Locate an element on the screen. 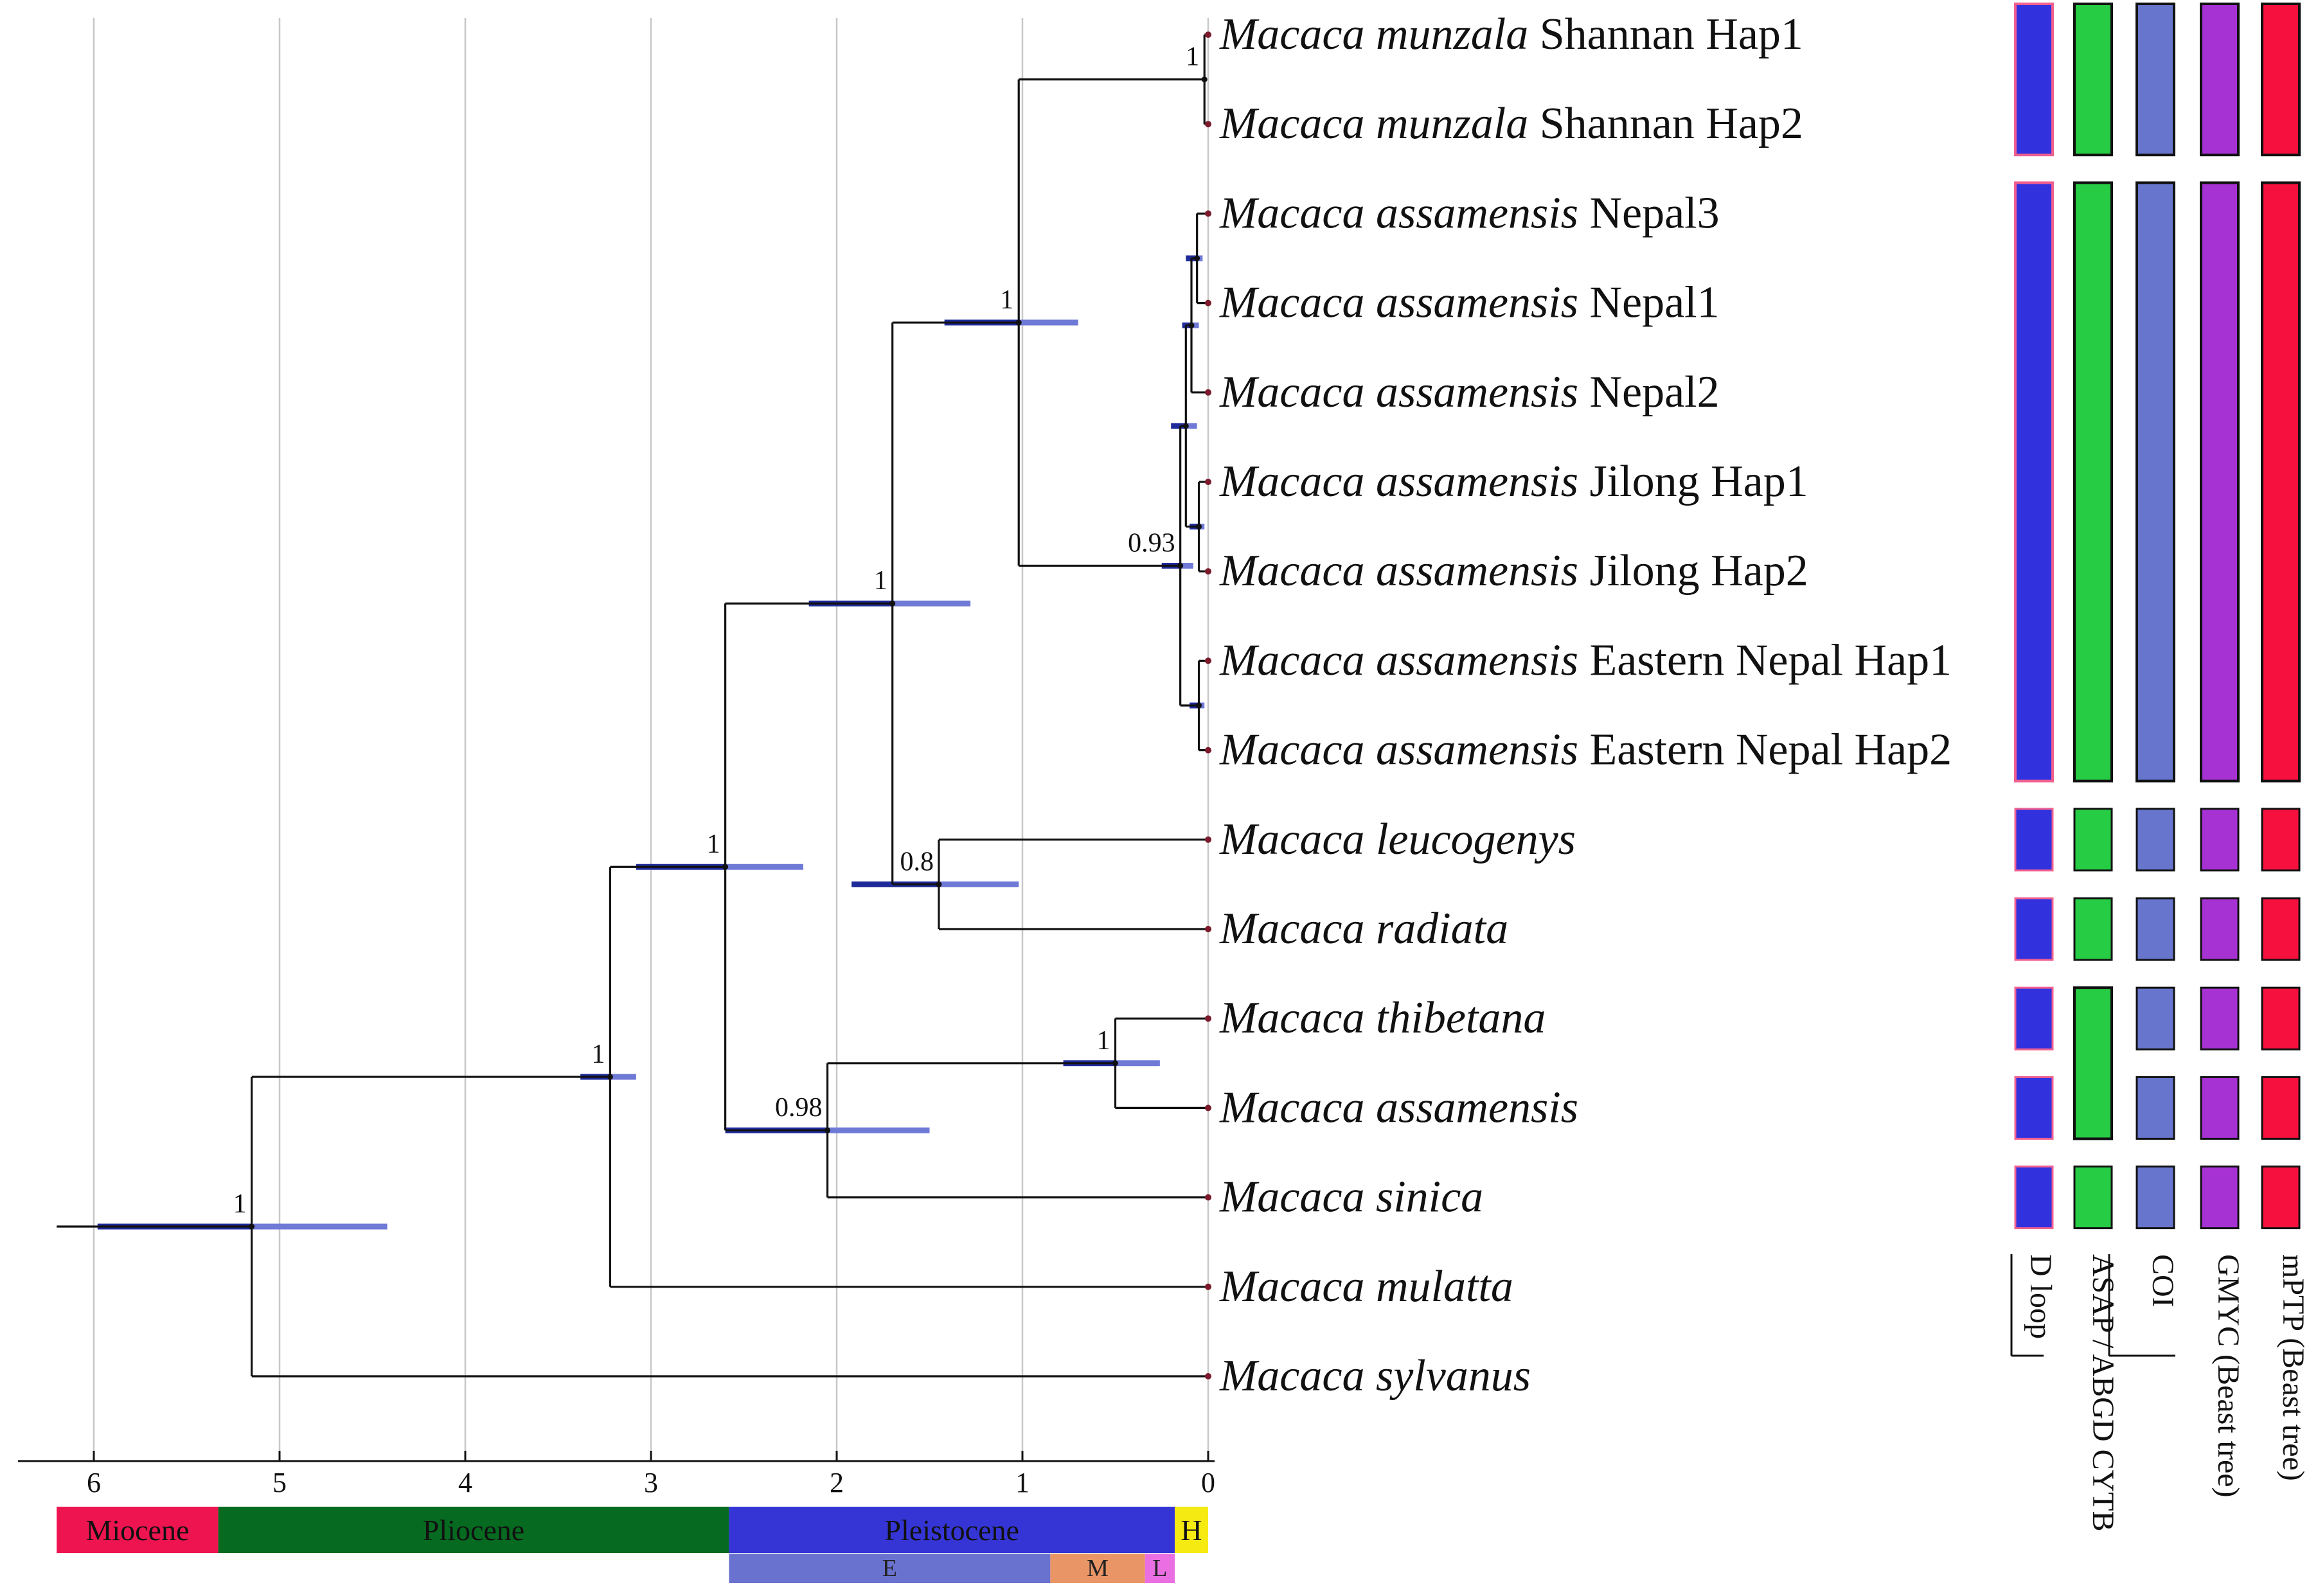 This screenshot has height=1596, width=2318. taxon-population: Eastern Nepal Hap1 is located at coordinates (1765, 660).